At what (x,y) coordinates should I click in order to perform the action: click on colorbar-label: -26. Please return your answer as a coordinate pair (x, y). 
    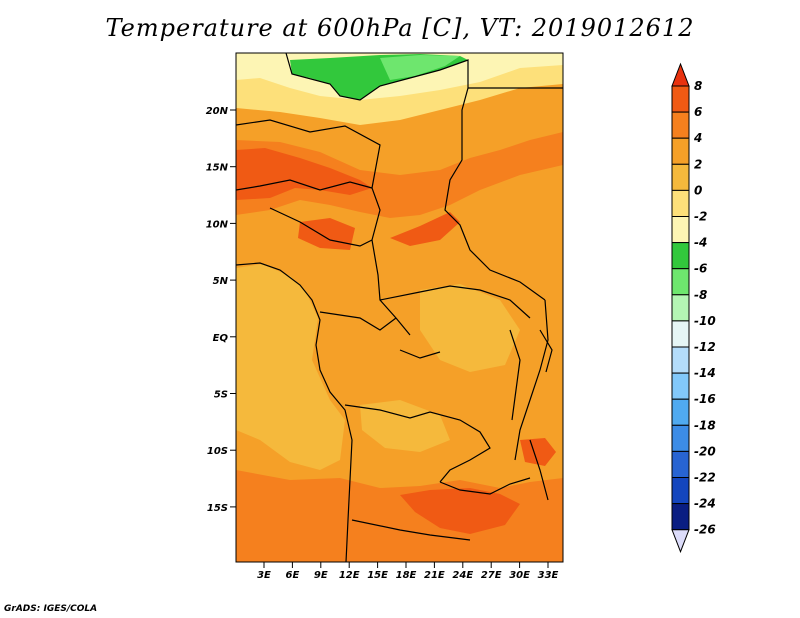
    Looking at the image, I should click on (705, 530).